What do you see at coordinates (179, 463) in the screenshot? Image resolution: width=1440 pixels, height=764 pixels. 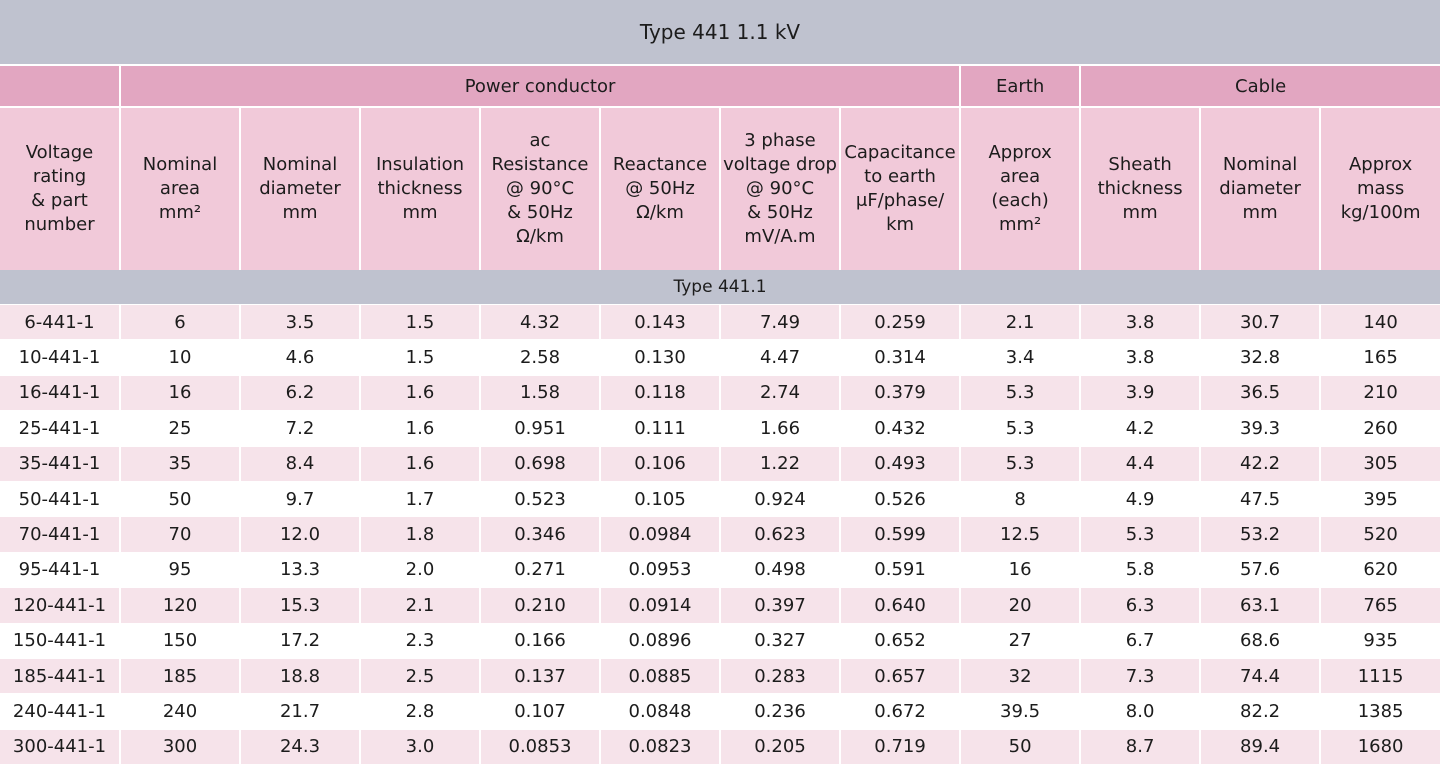 I see `table-cell: 35` at bounding box center [179, 463].